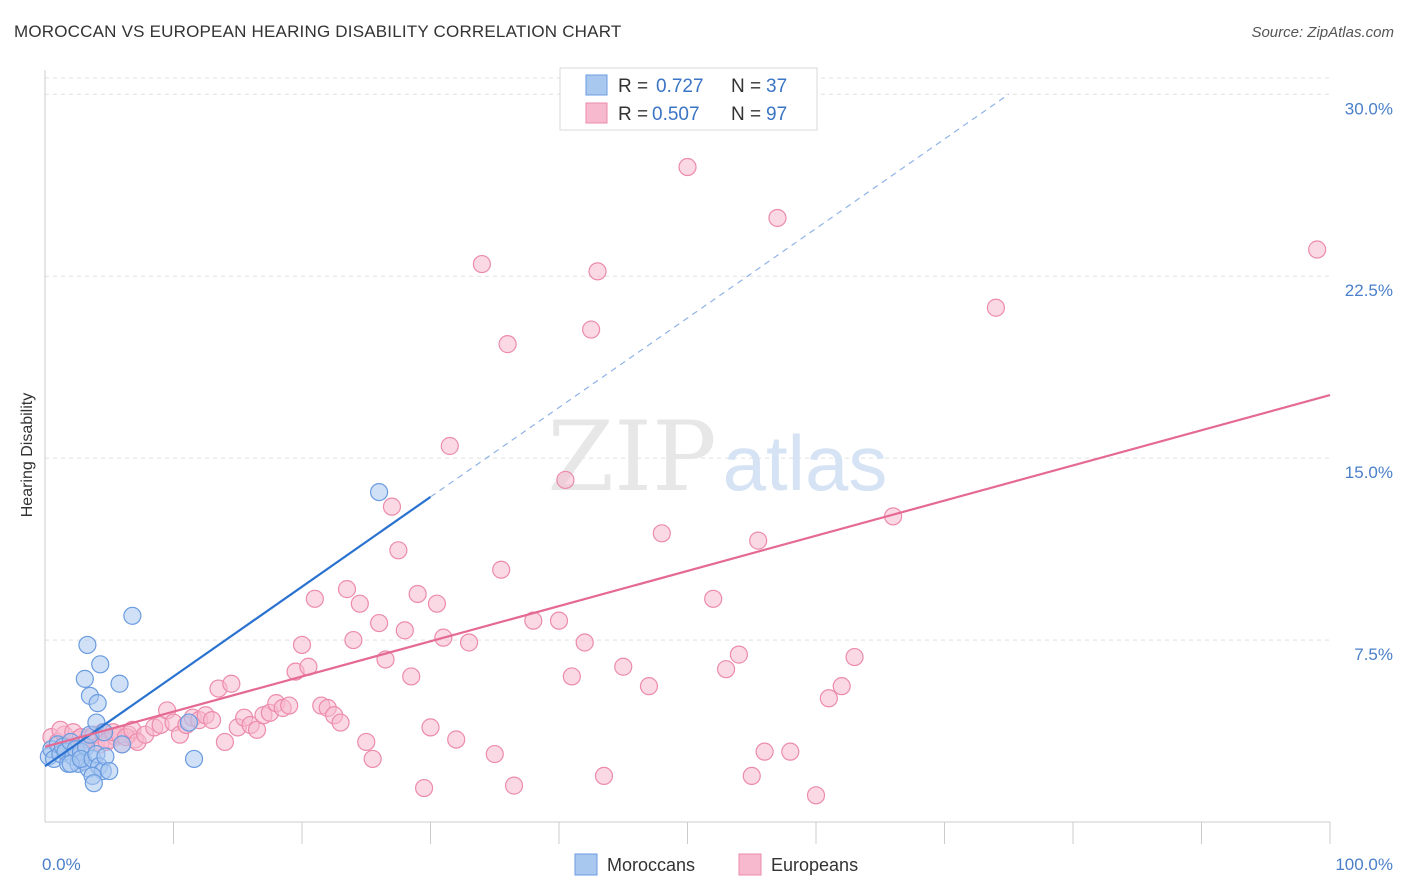  What do you see at coordinates (633, 114) in the screenshot?
I see `legend-r-label-2: R =` at bounding box center [633, 114].